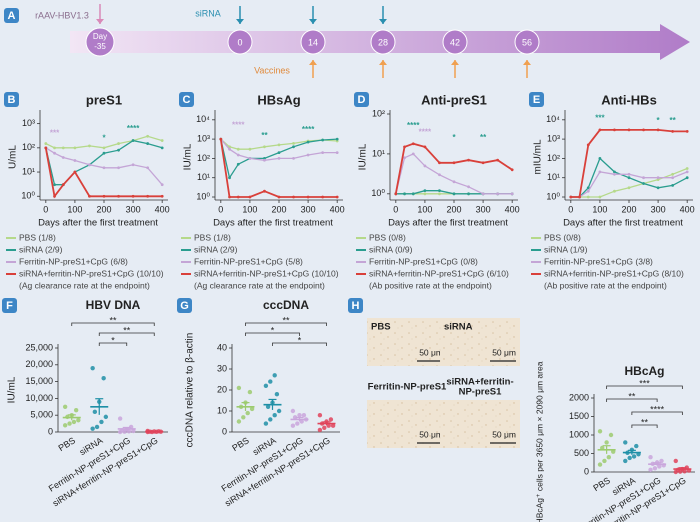 Image resolution: width=700 pixels, height=522 pixels. I want to click on x-tick-label: 100, so click(424, 209).